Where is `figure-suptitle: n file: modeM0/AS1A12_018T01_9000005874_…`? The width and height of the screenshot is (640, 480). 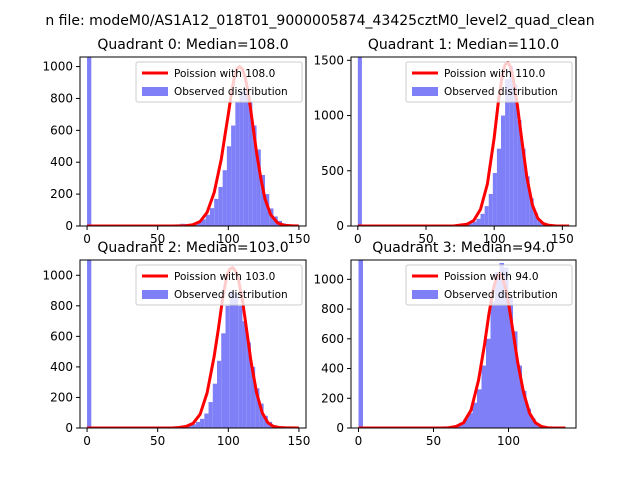
figure-suptitle: n file: modeM0/AS1A12_018T01_9000005874_… is located at coordinates (319, 21).